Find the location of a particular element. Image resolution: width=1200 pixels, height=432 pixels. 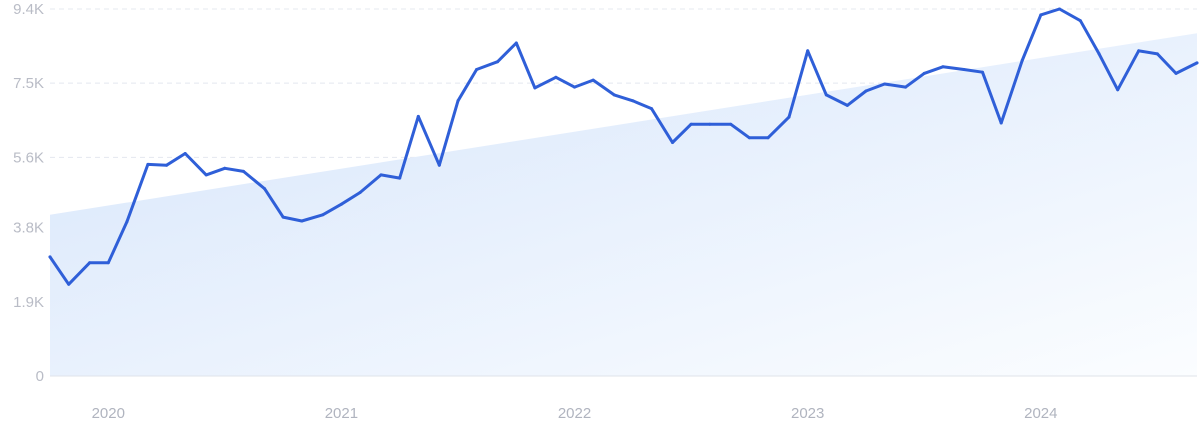

y-tick-label: 3.8K is located at coordinates (28, 228).